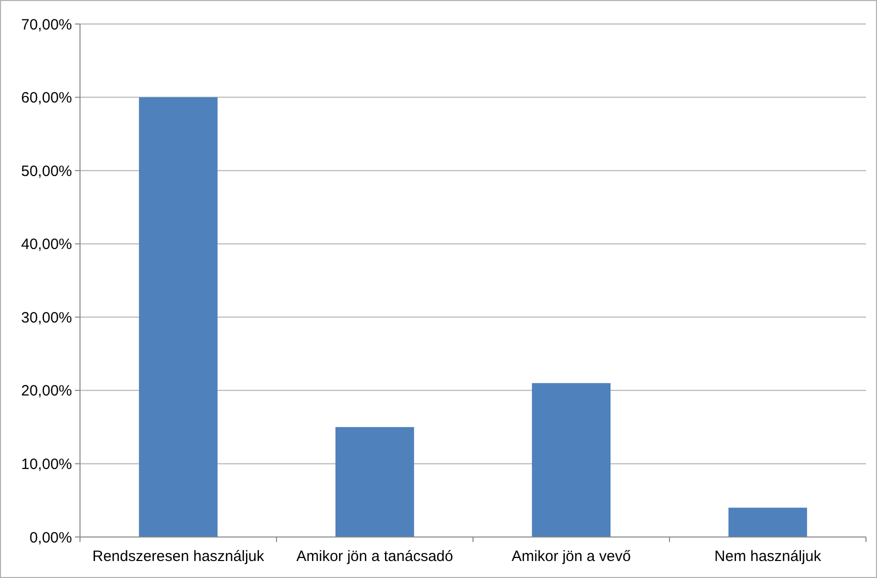  What do you see at coordinates (46, 98) in the screenshot?
I see `y-tick-label: 60,00%` at bounding box center [46, 98].